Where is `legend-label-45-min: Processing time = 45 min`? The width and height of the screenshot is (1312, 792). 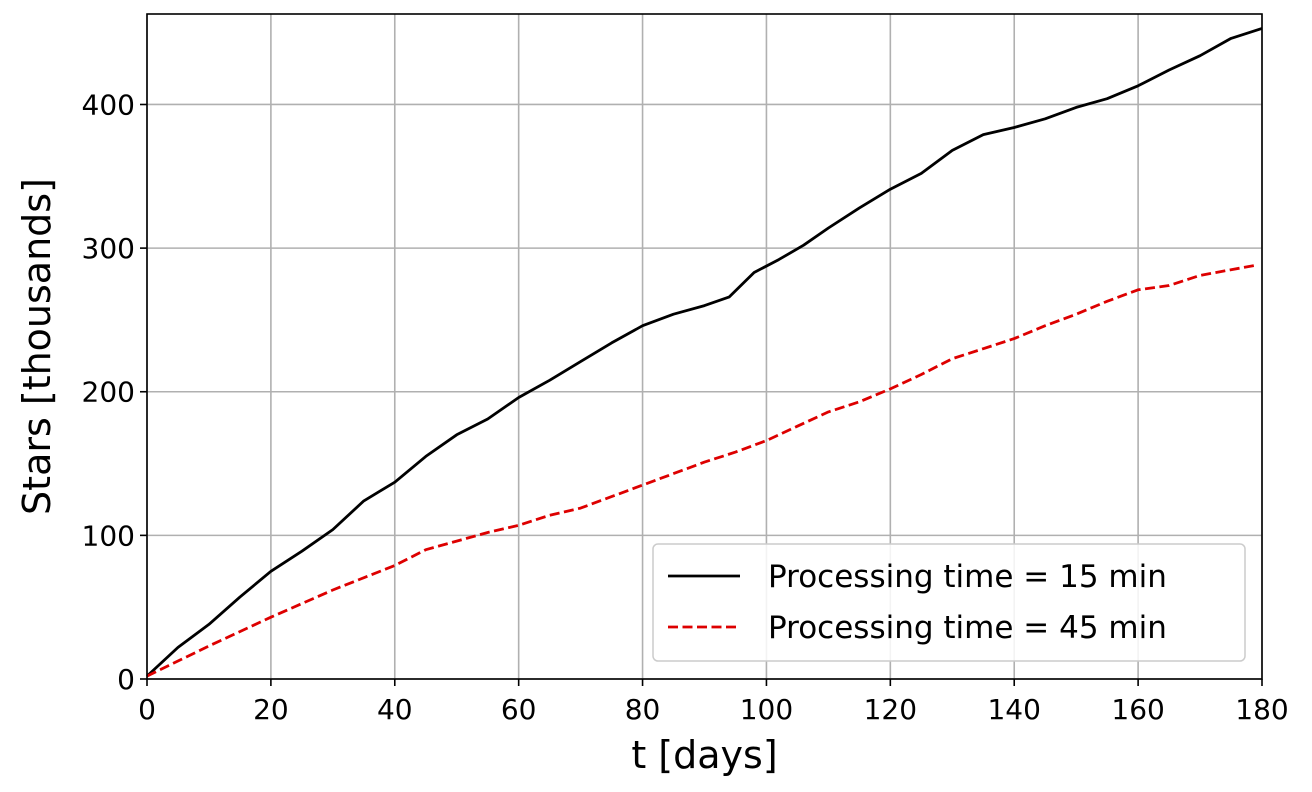
legend-label-45-min: Processing time = 45 min is located at coordinates (967, 628).